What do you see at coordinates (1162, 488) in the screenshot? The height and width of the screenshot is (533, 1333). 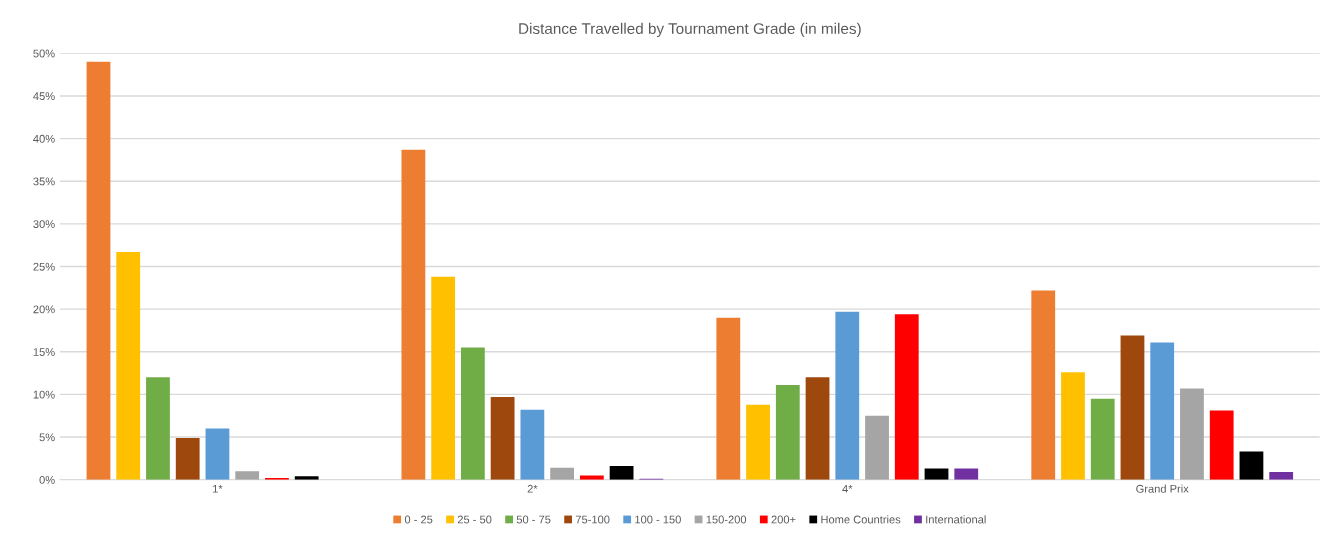 I see `x-tick-label: Grand Prix` at bounding box center [1162, 488].